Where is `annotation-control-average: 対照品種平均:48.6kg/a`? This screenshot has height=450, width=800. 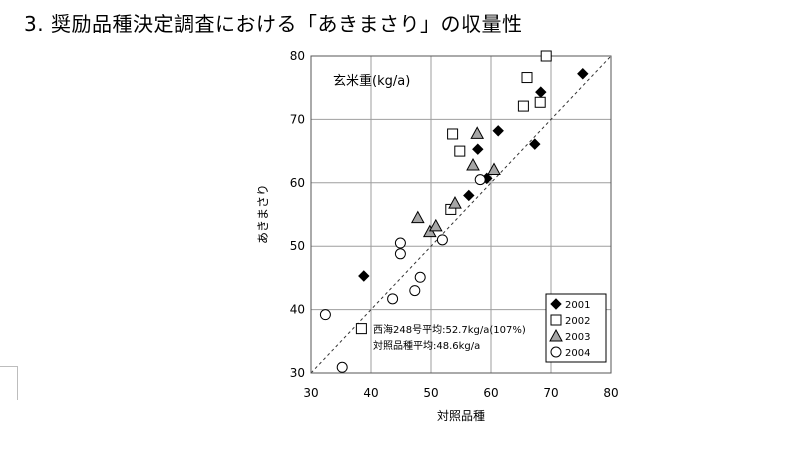
annotation-control-average: 対照品種平均:48.6kg/a is located at coordinates (426, 345).